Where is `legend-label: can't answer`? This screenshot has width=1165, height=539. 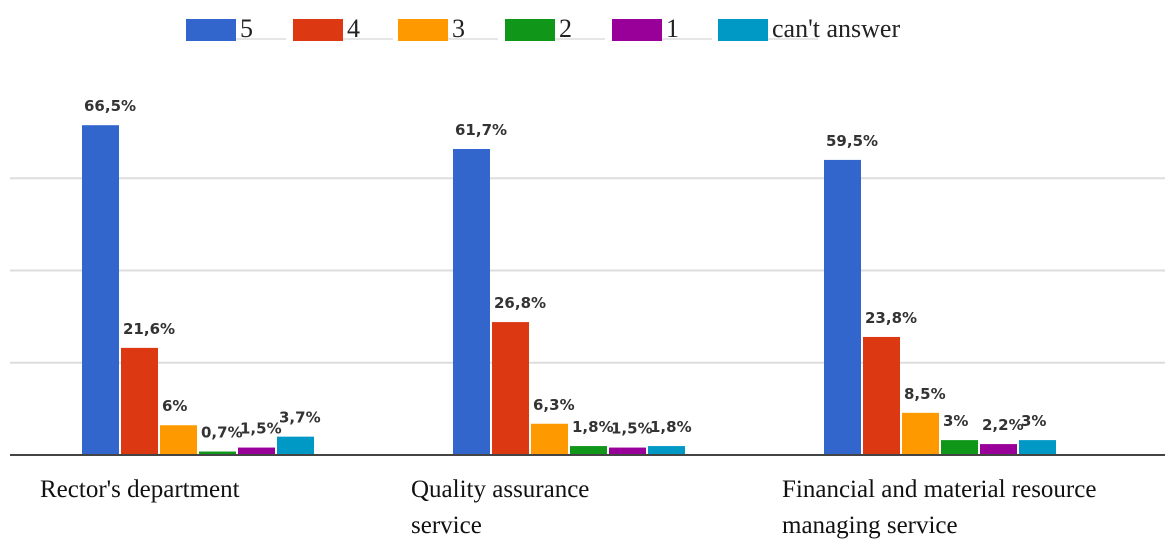
legend-label: can't answer is located at coordinates (836, 28).